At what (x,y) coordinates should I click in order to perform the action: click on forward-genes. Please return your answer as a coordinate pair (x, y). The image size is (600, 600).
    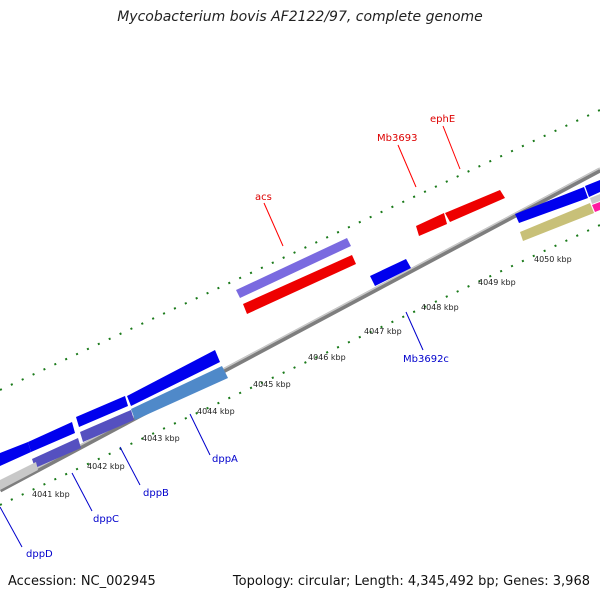
    Looking at the image, I should click on (418, 247).